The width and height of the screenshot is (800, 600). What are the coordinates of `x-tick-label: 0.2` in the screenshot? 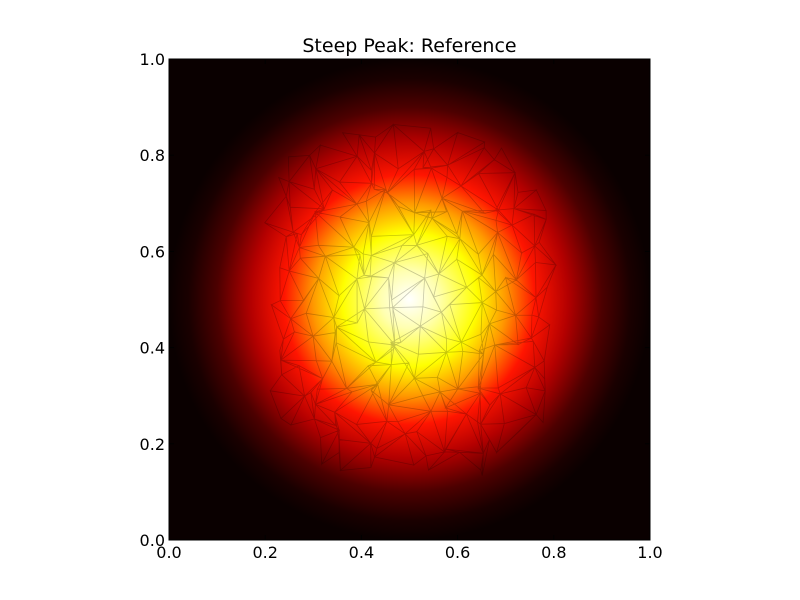 It's located at (264, 552).